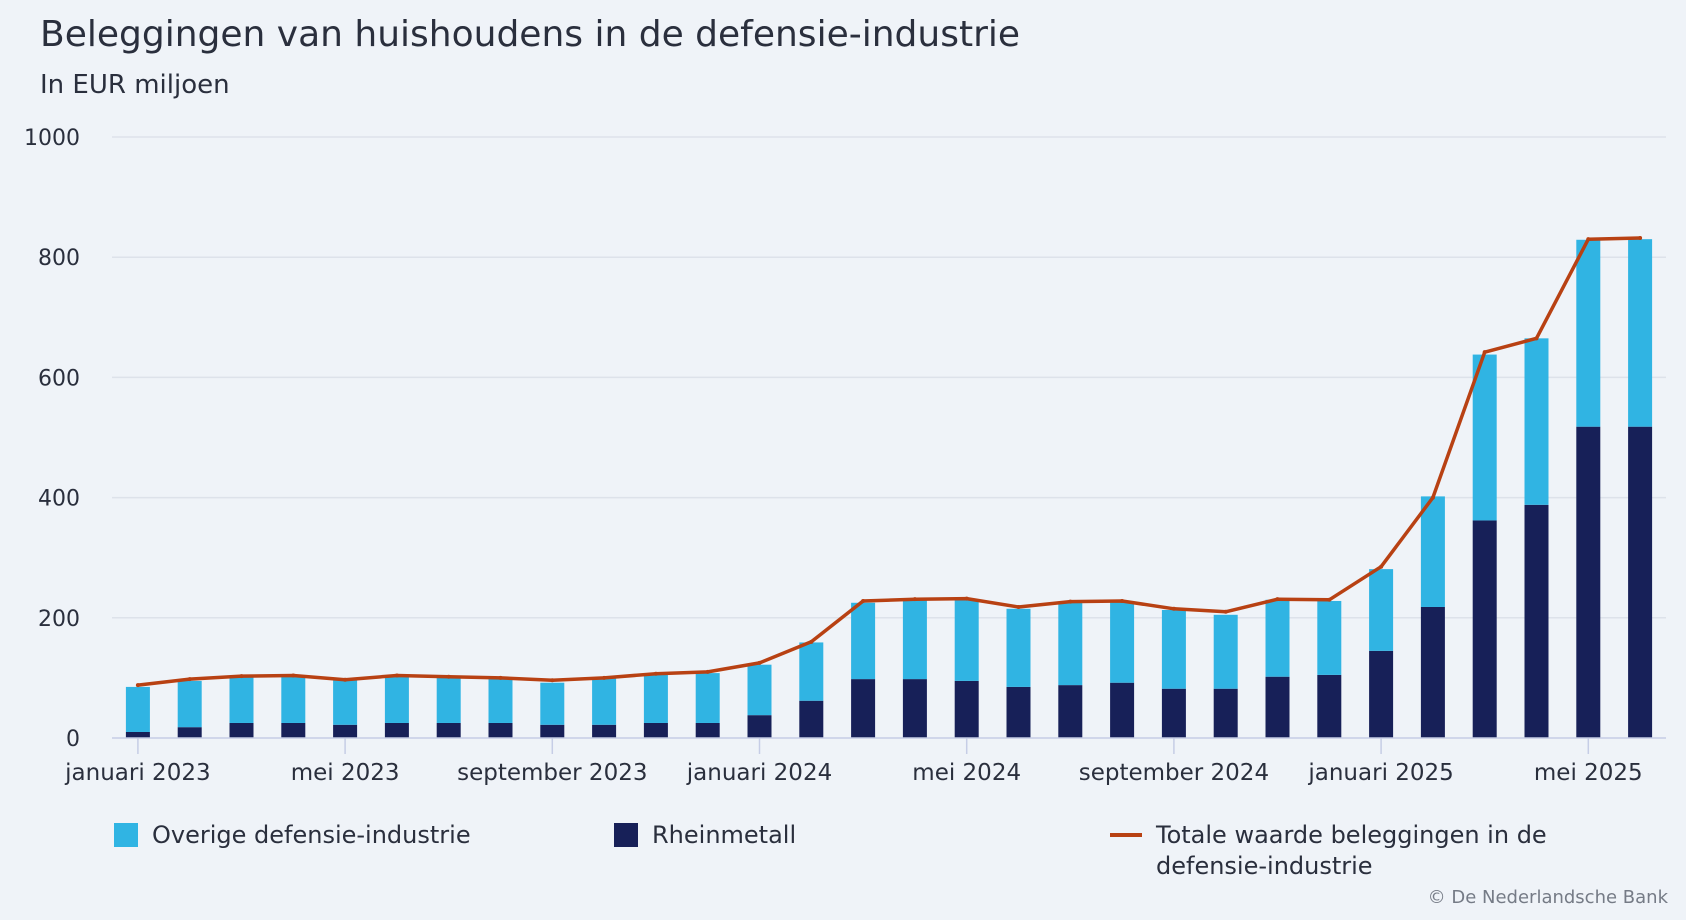  I want to click on x-tick-label: mei 2025, so click(1588, 773).